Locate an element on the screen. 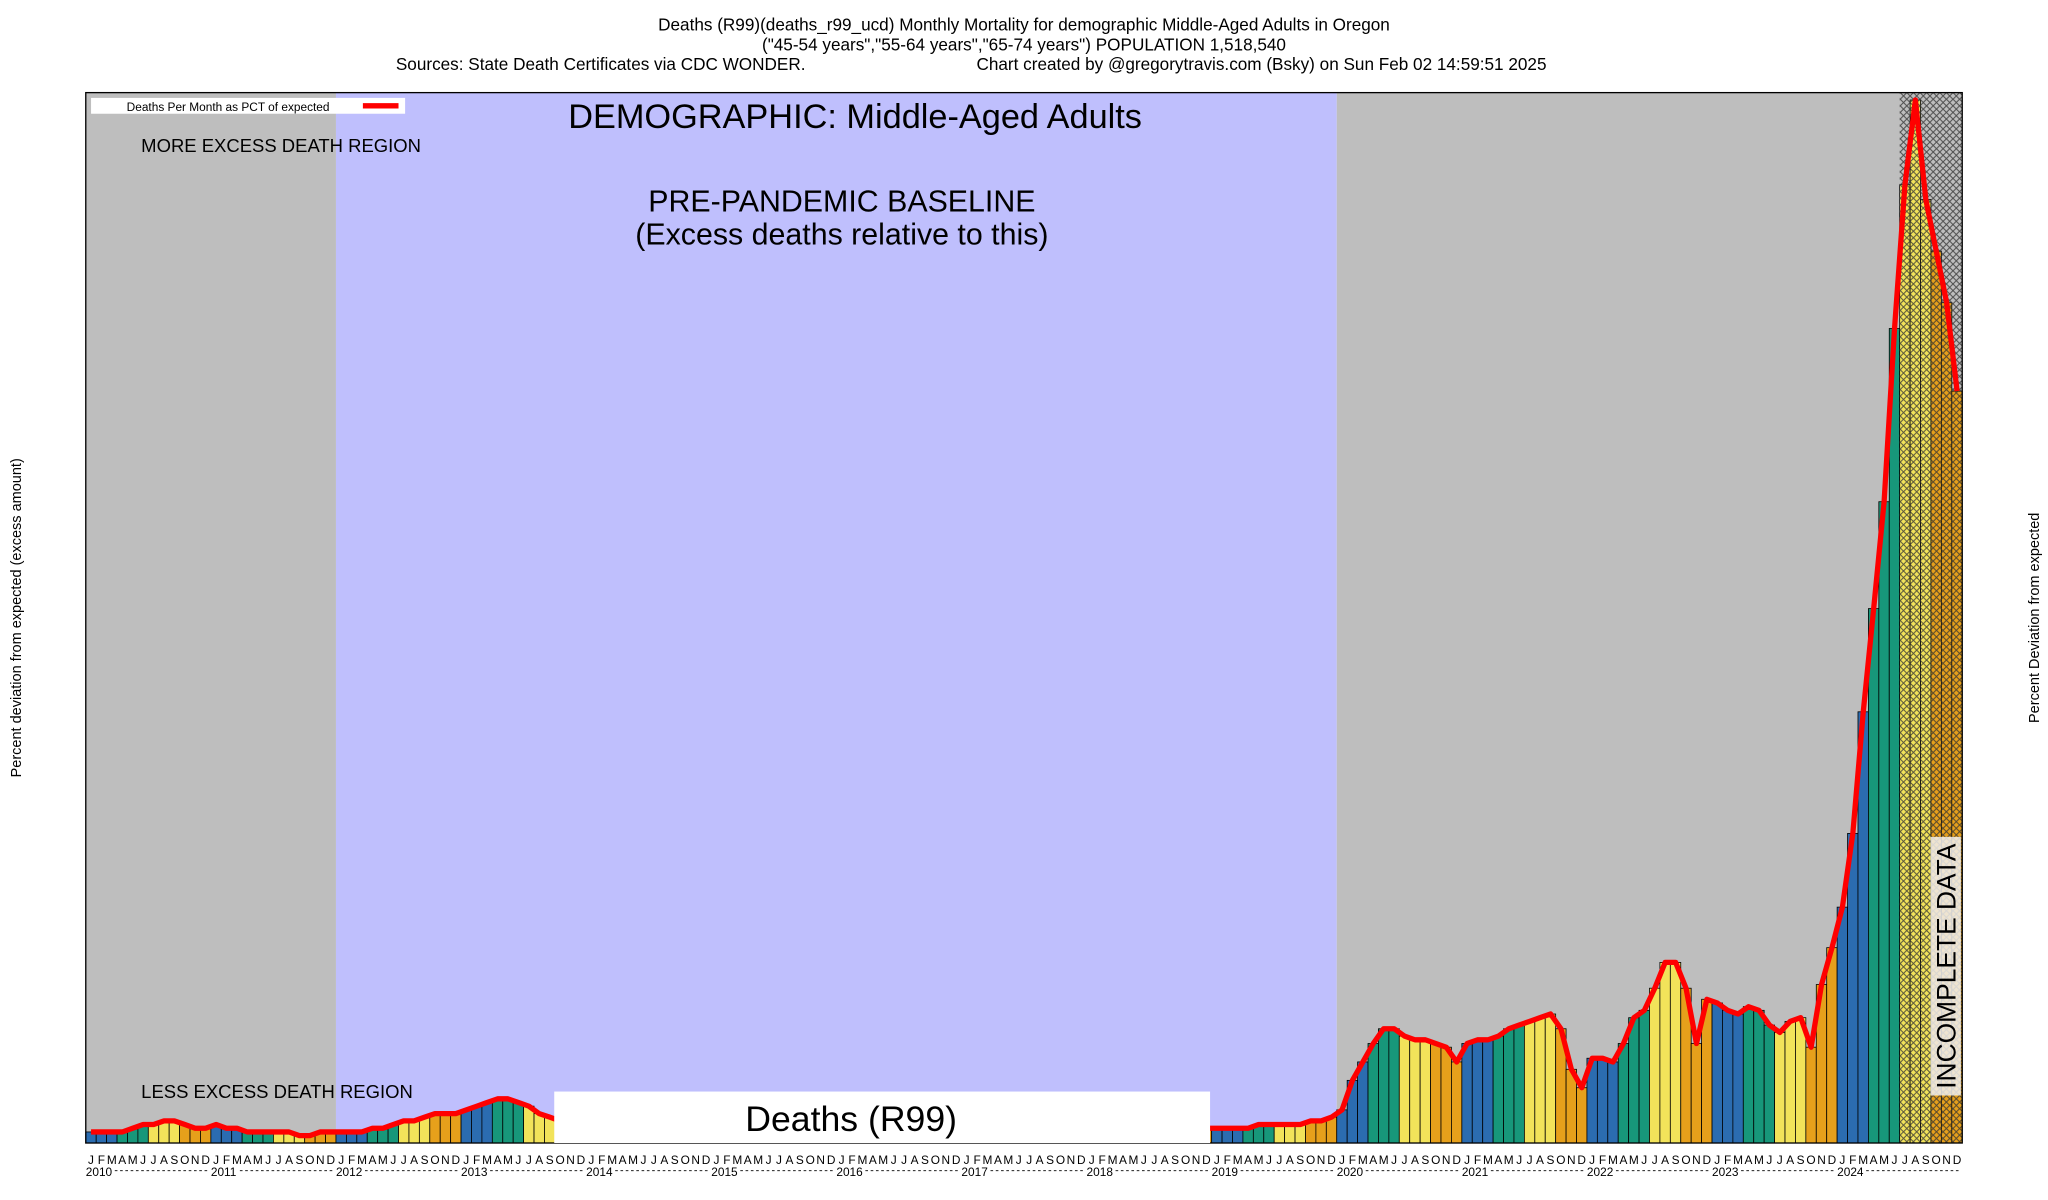  year-label: 2013 is located at coordinates (474, 1172).